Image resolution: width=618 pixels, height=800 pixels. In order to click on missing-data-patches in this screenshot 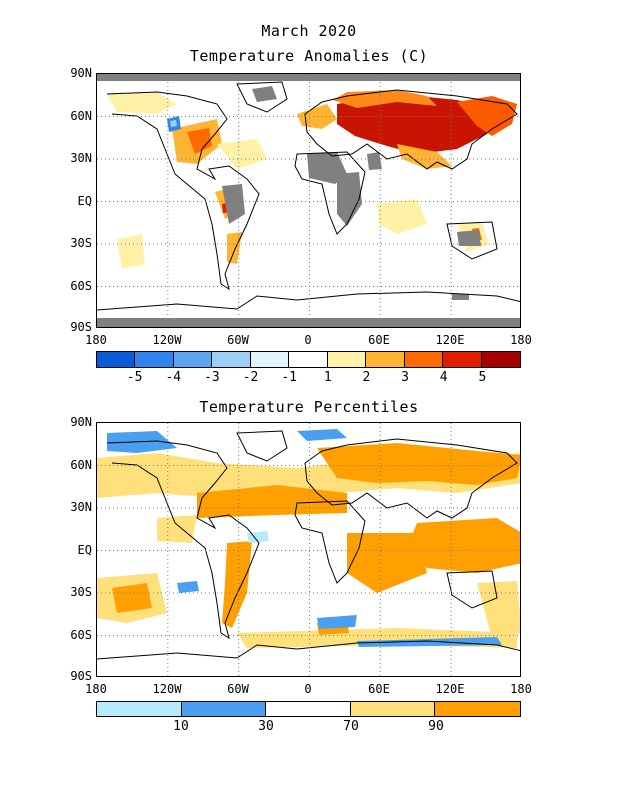, I will do `click(351, 193)`.